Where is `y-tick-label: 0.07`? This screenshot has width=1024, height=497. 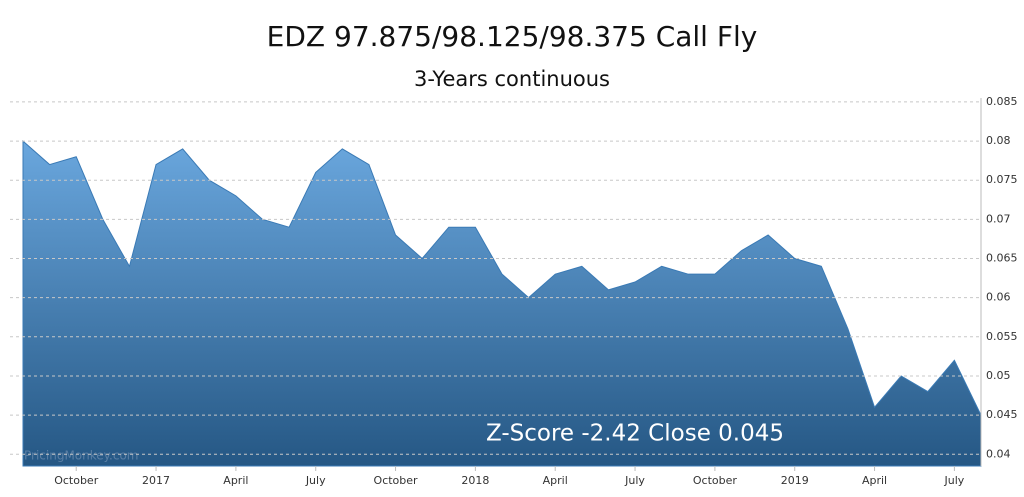
y-tick-label: 0.07 is located at coordinates (998, 218).